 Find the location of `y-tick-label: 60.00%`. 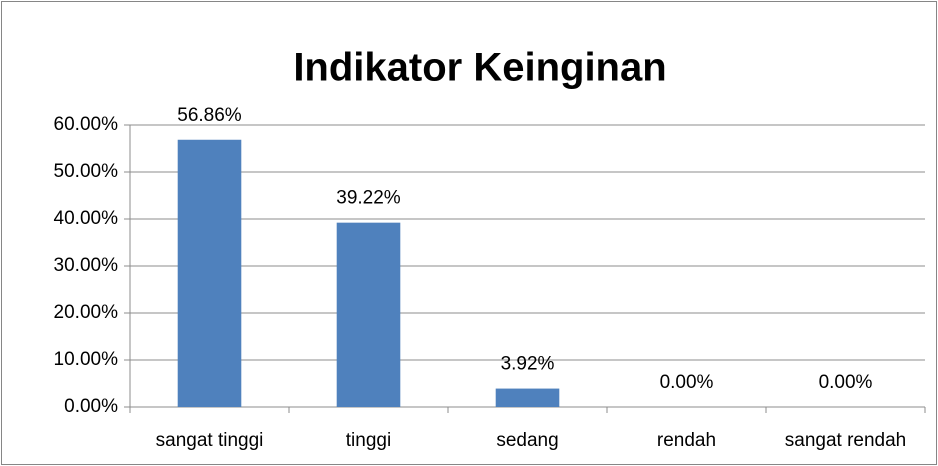

y-tick-label: 60.00% is located at coordinates (86, 124).